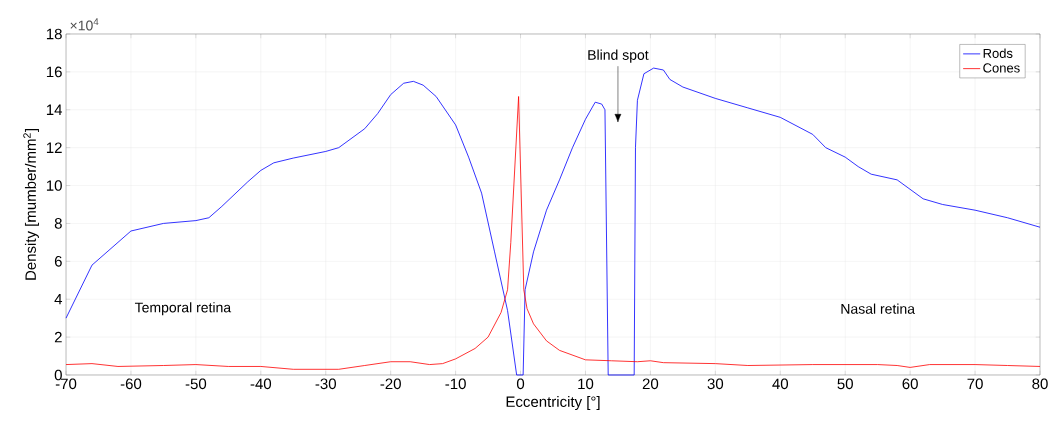  I want to click on y-tick-label: 2, so click(58, 337).